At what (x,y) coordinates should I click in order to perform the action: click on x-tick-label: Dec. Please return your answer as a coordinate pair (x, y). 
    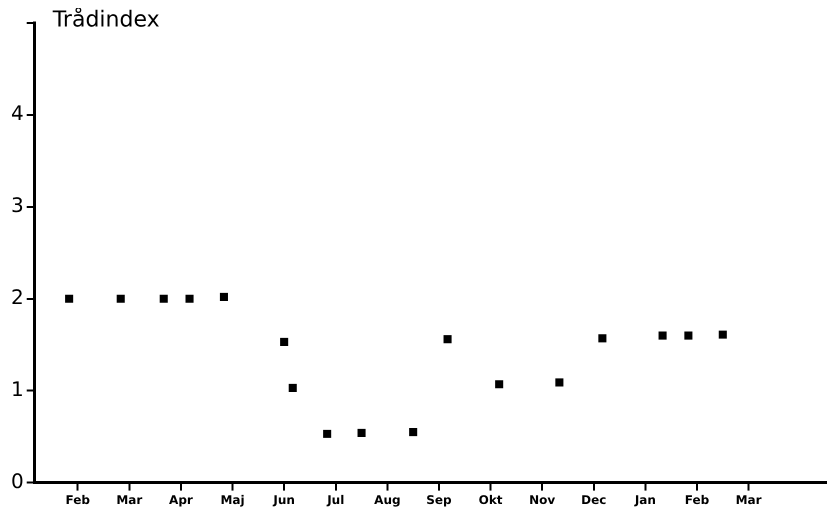
    Looking at the image, I should click on (593, 499).